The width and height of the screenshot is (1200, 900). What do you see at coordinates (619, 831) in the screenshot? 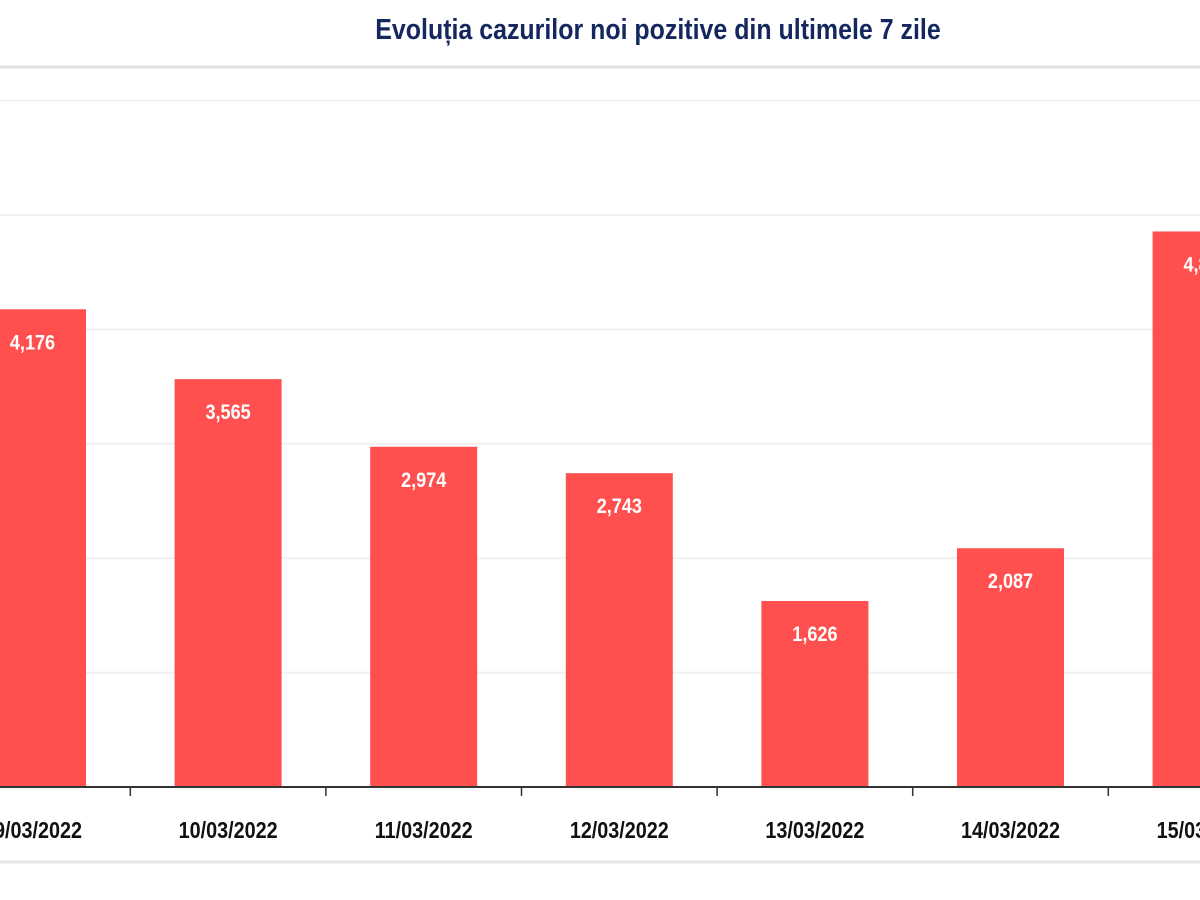
I see `x-tick-label: 12/03/2022` at bounding box center [619, 831].